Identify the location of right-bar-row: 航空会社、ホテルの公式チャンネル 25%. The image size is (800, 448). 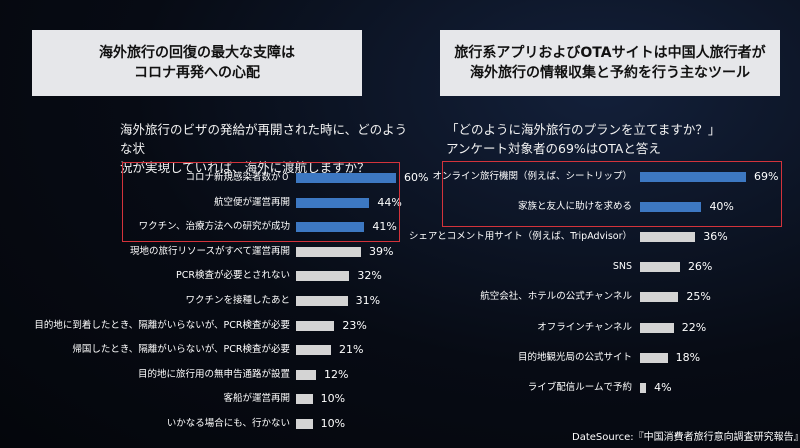
(400, 297).